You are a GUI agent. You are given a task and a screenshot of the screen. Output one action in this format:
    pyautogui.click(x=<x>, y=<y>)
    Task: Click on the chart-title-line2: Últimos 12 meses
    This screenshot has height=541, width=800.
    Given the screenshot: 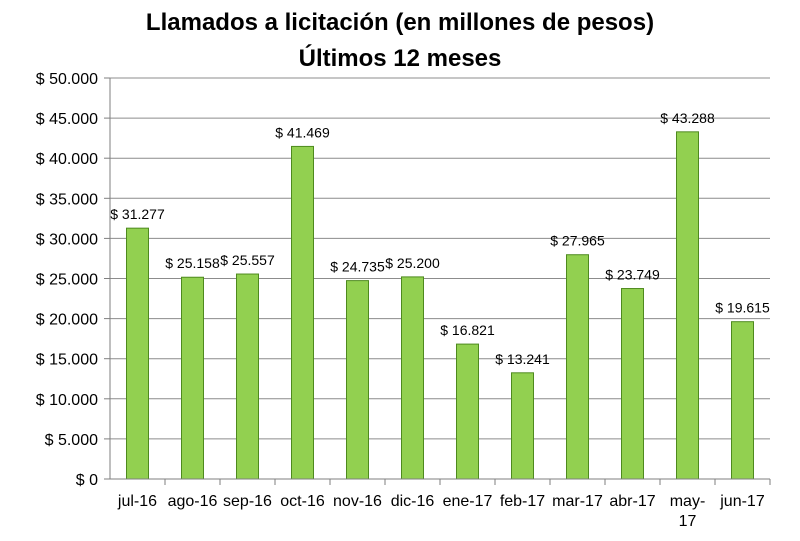 What is the action you would take?
    pyautogui.click(x=400, y=58)
    